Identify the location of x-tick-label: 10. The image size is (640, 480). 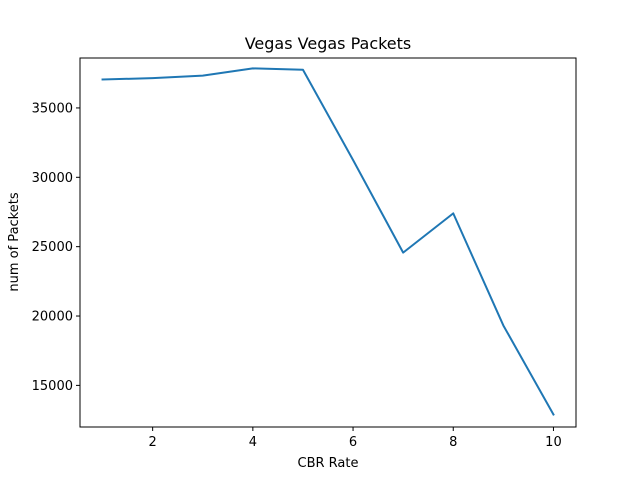
(553, 442).